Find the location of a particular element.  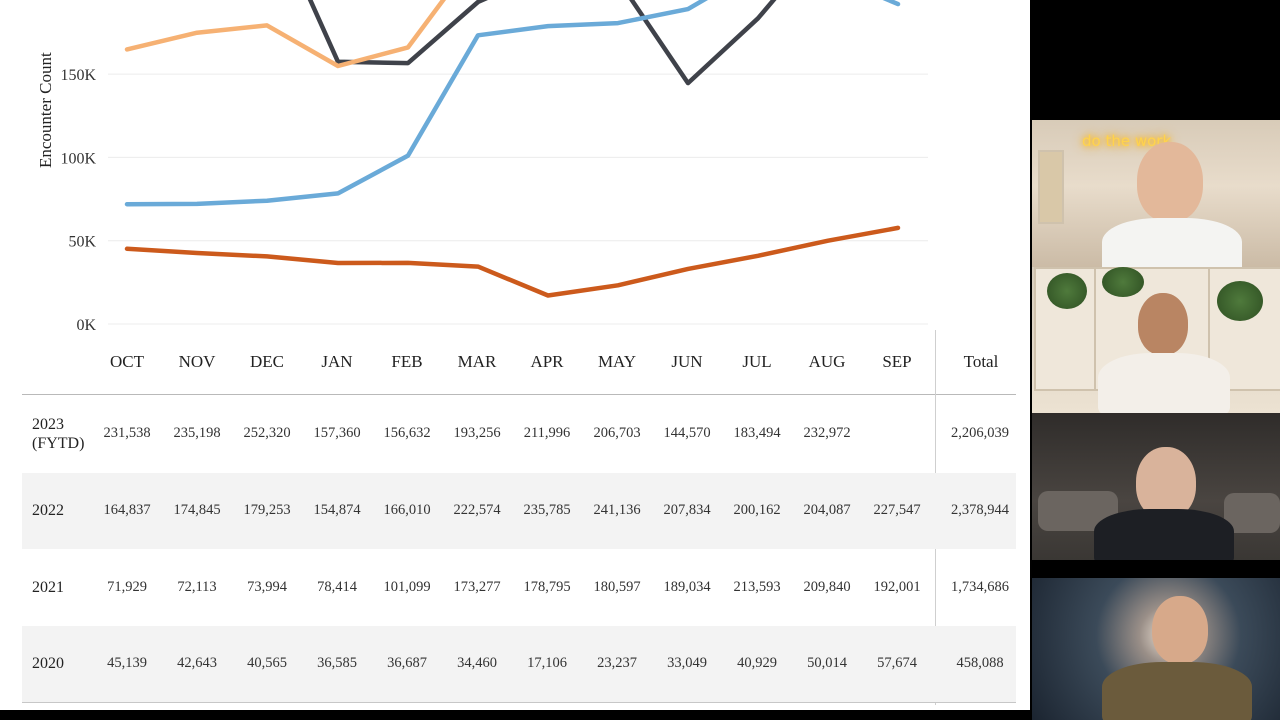

table-cell: 45,139 is located at coordinates (127, 663).